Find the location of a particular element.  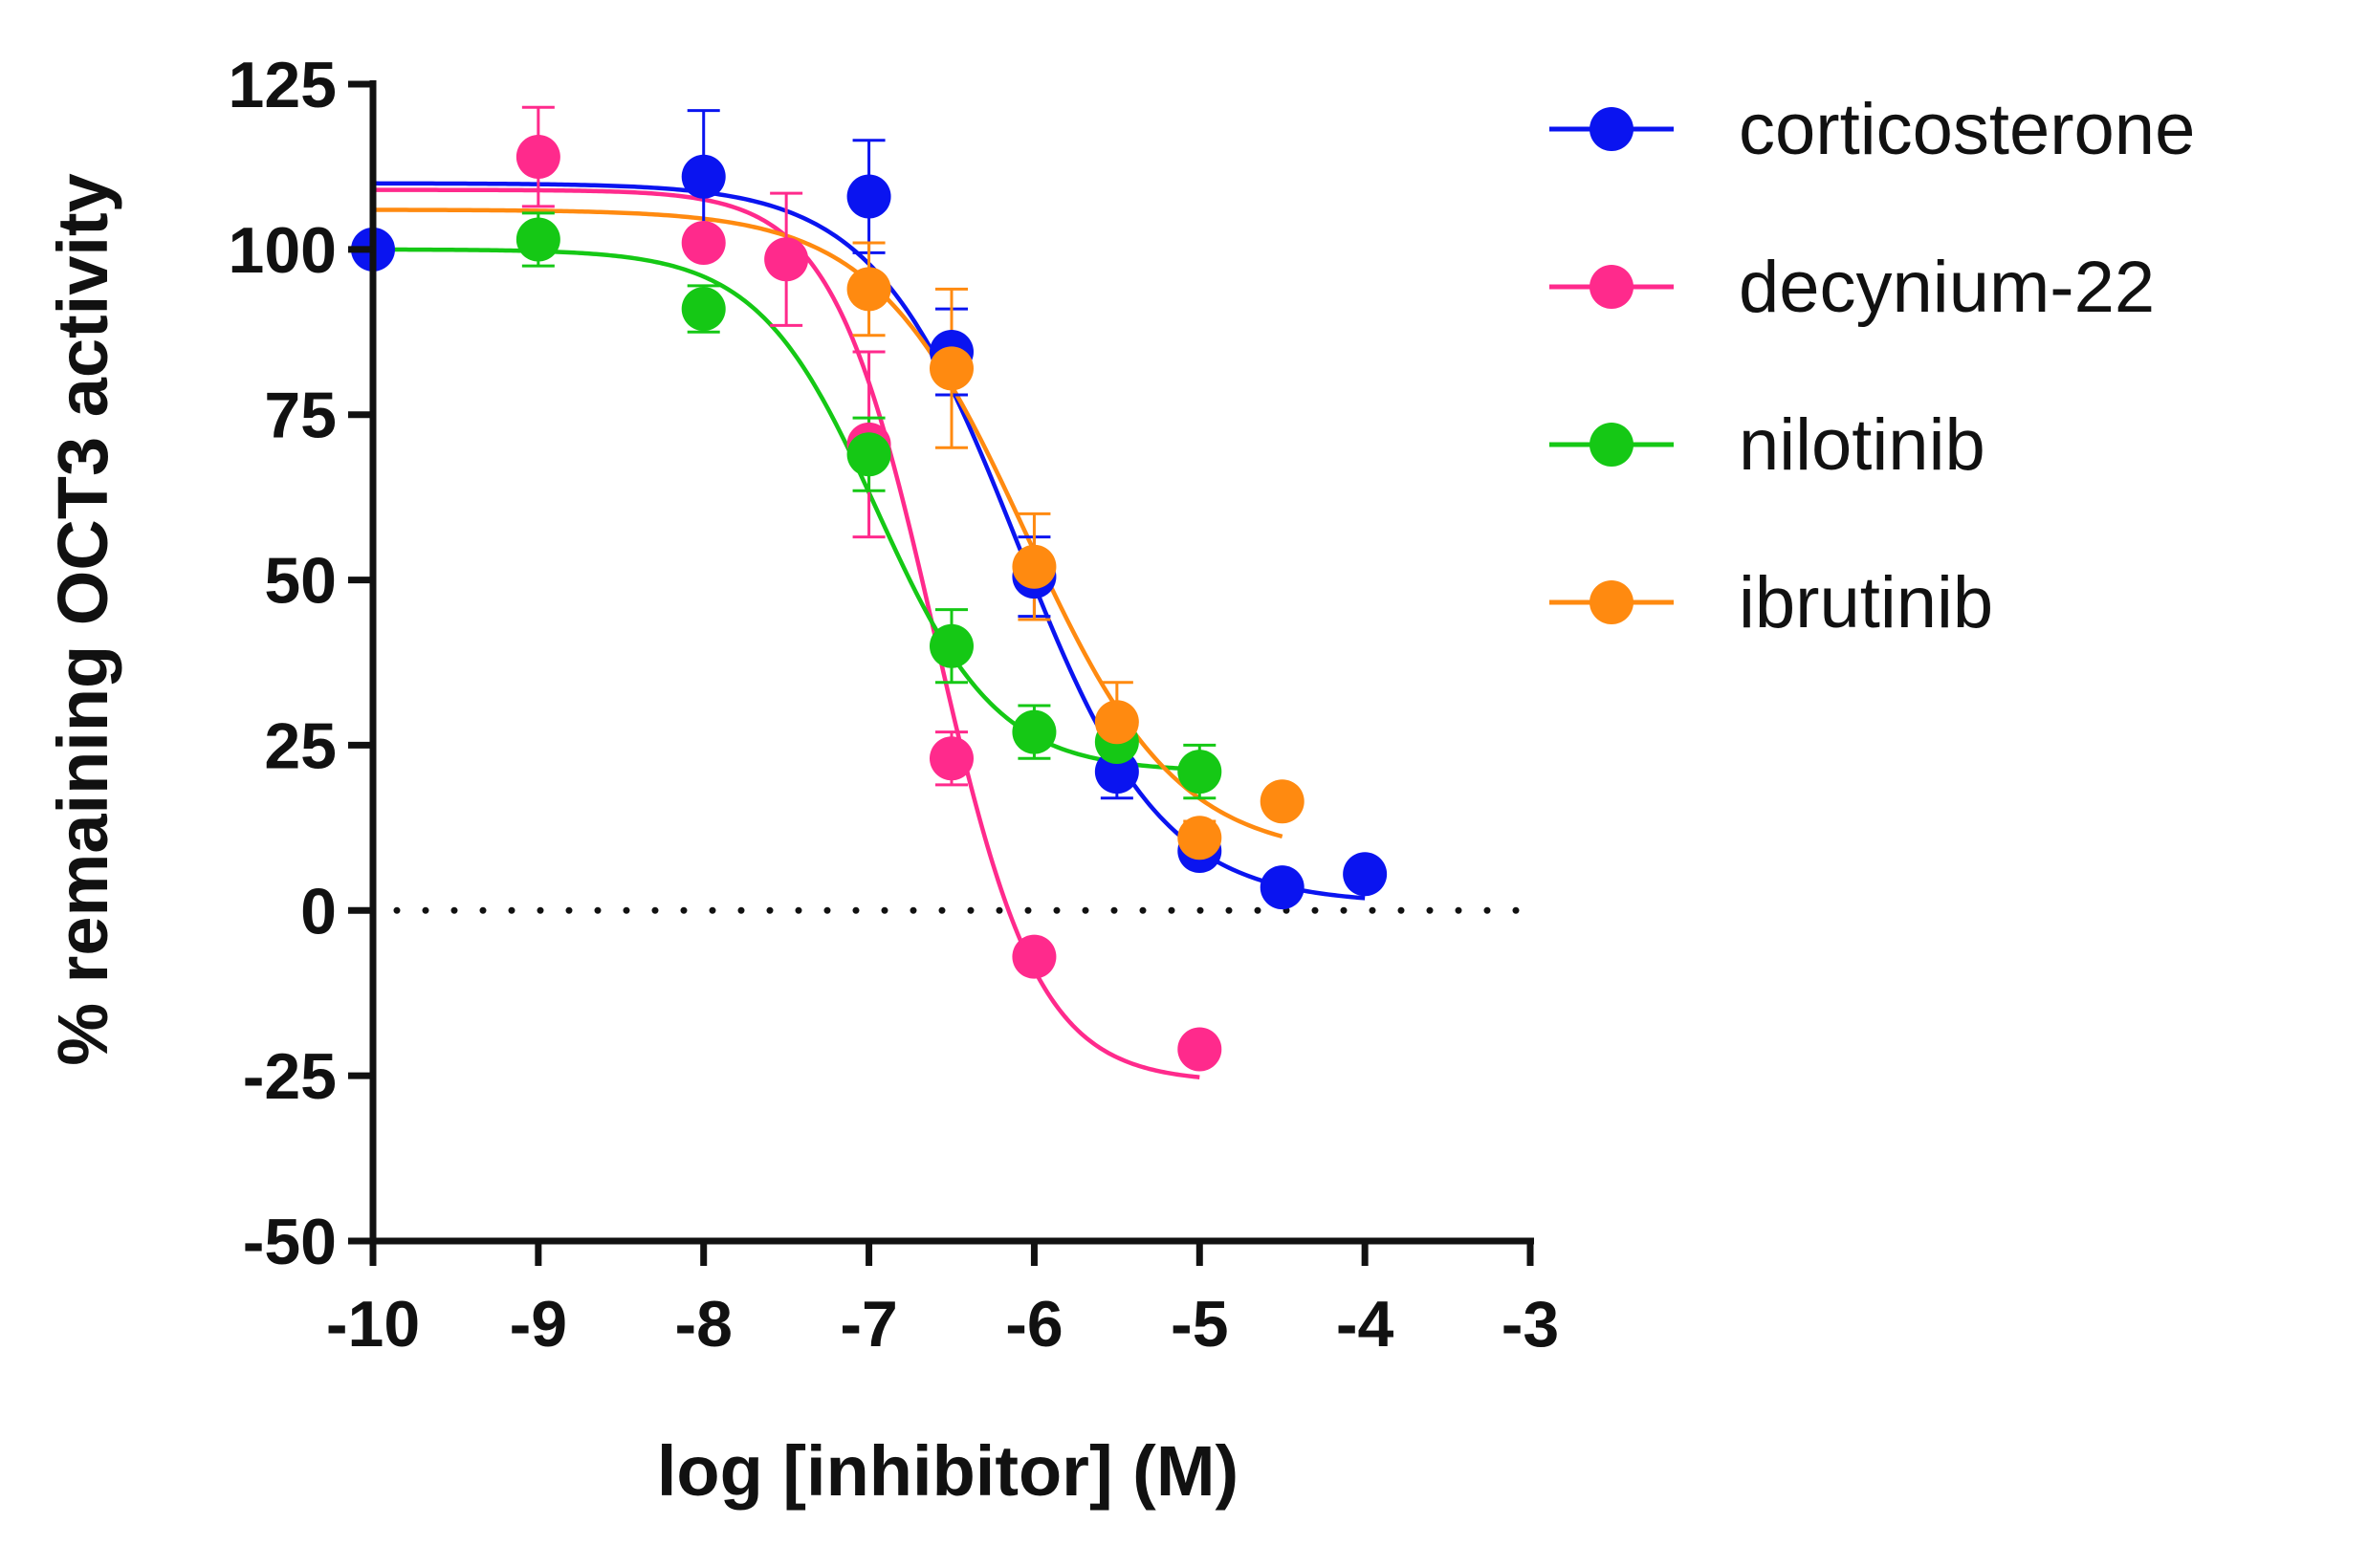

y-tick-label: 125 is located at coordinates (283, 85).